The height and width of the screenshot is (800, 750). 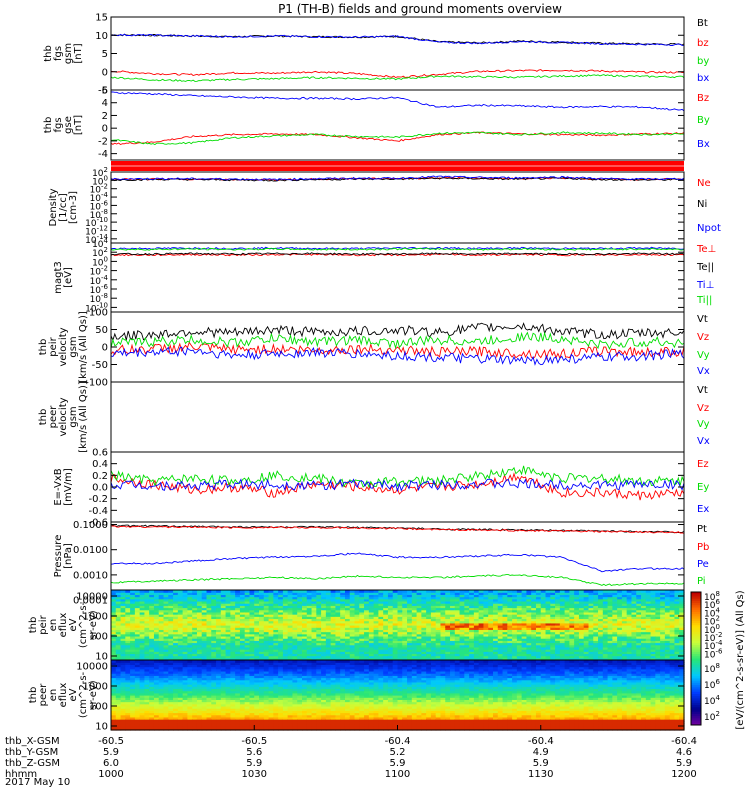 I want to click on y-axis-label-line: thb, so click(x=43, y=347).